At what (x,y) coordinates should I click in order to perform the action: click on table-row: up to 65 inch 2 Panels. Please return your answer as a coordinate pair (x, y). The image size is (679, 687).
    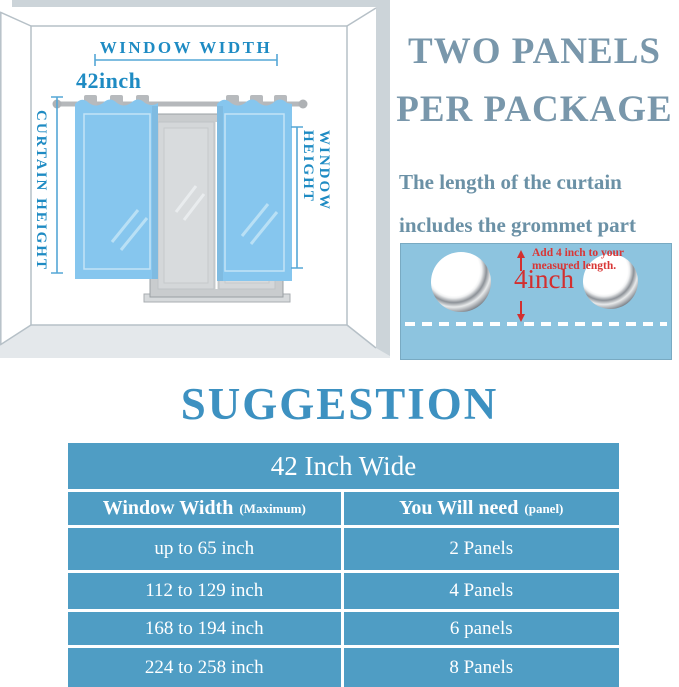
    Looking at the image, I should click on (343, 550).